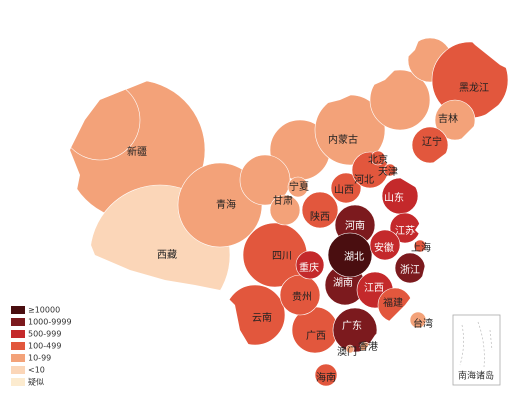 This screenshot has width=530, height=407. What do you see at coordinates (384, 247) in the screenshot?
I see `province-label: 安徽` at bounding box center [384, 247].